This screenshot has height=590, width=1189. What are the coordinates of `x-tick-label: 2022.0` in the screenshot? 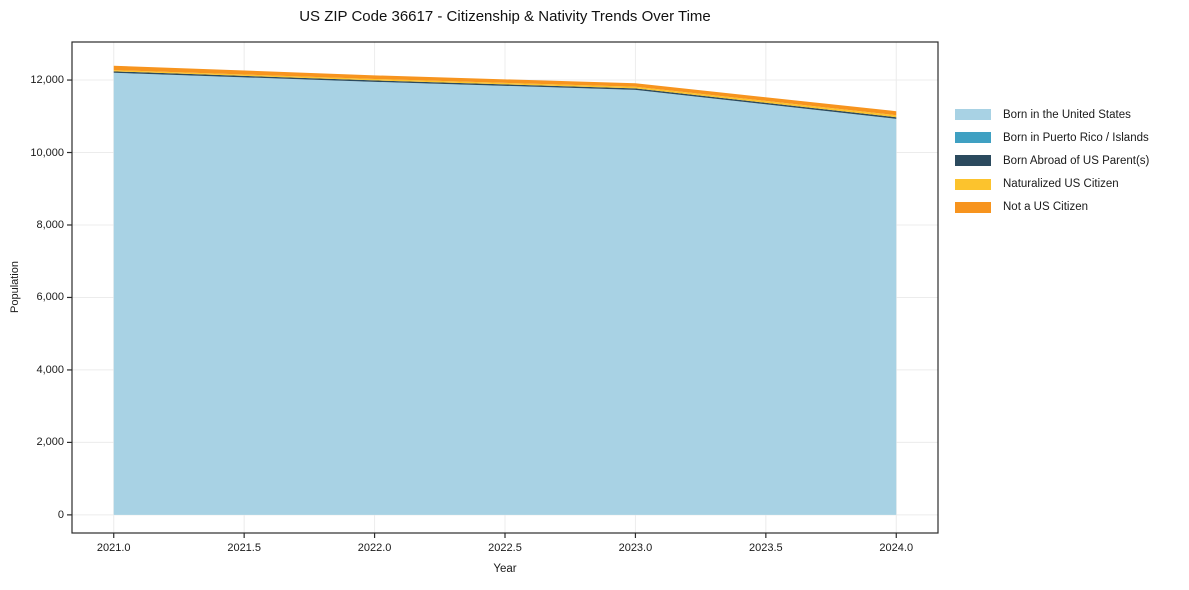 It's located at (374, 548).